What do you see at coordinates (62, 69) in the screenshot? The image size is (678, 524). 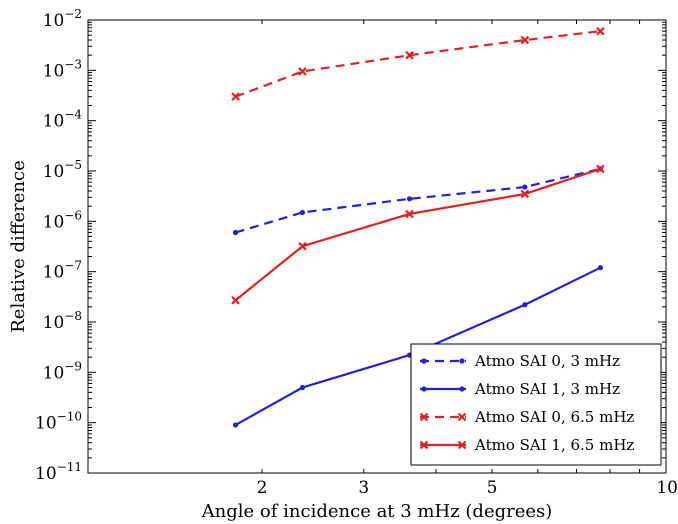 I see `y-tick-label: 10⁻³` at bounding box center [62, 69].